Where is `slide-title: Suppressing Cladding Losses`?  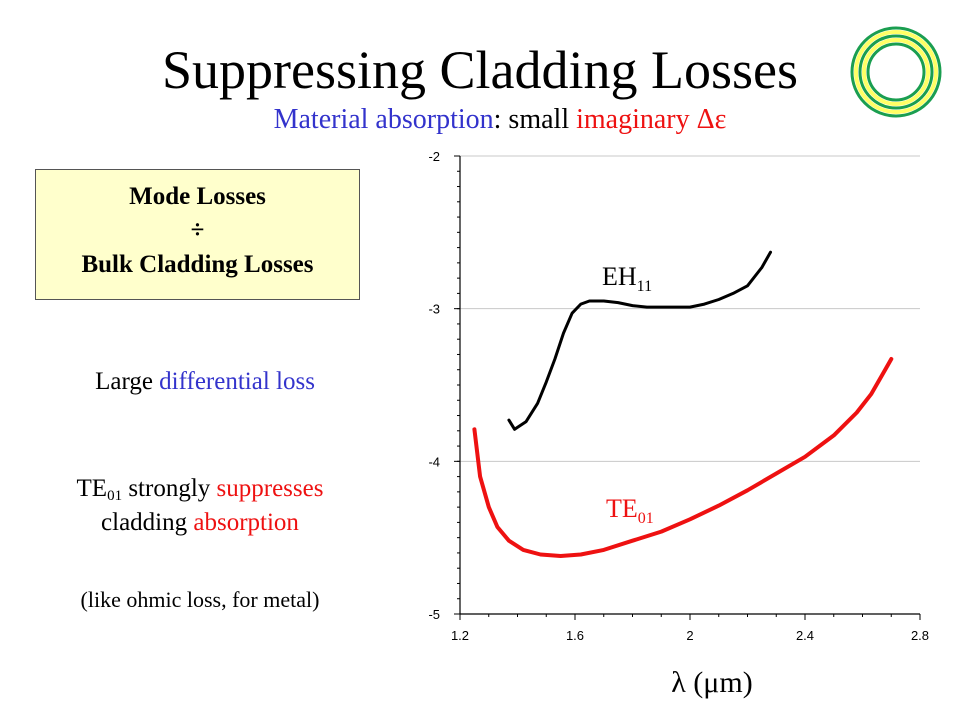
slide-title: Suppressing Cladding Losses is located at coordinates (479, 70).